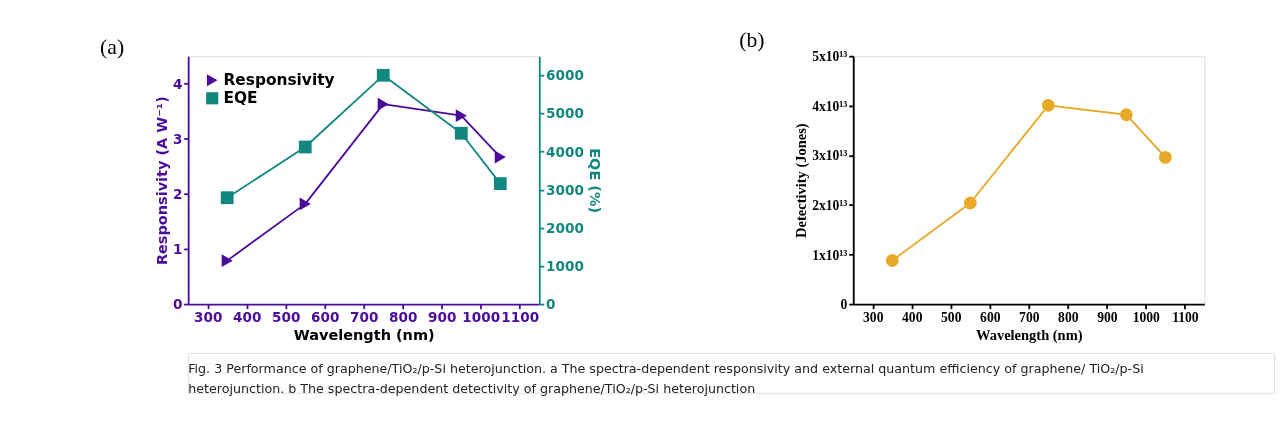  What do you see at coordinates (177, 193) in the screenshot?
I see `y-tick-label: 2` at bounding box center [177, 193].